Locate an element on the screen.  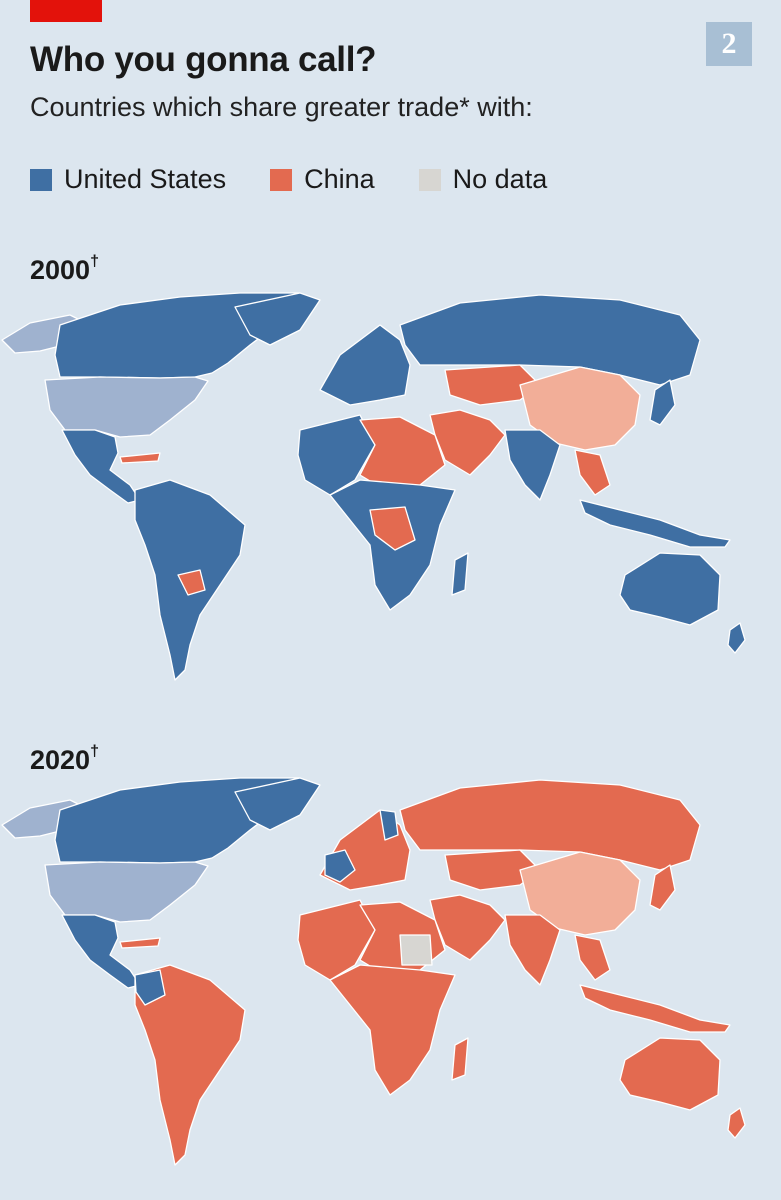
legend-label-us: United States is located at coordinates (145, 179).